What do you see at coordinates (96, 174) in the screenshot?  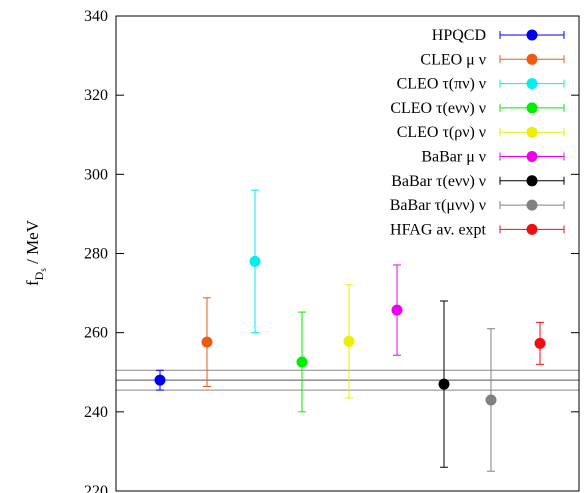 I see `y-tick-label: 300` at bounding box center [96, 174].